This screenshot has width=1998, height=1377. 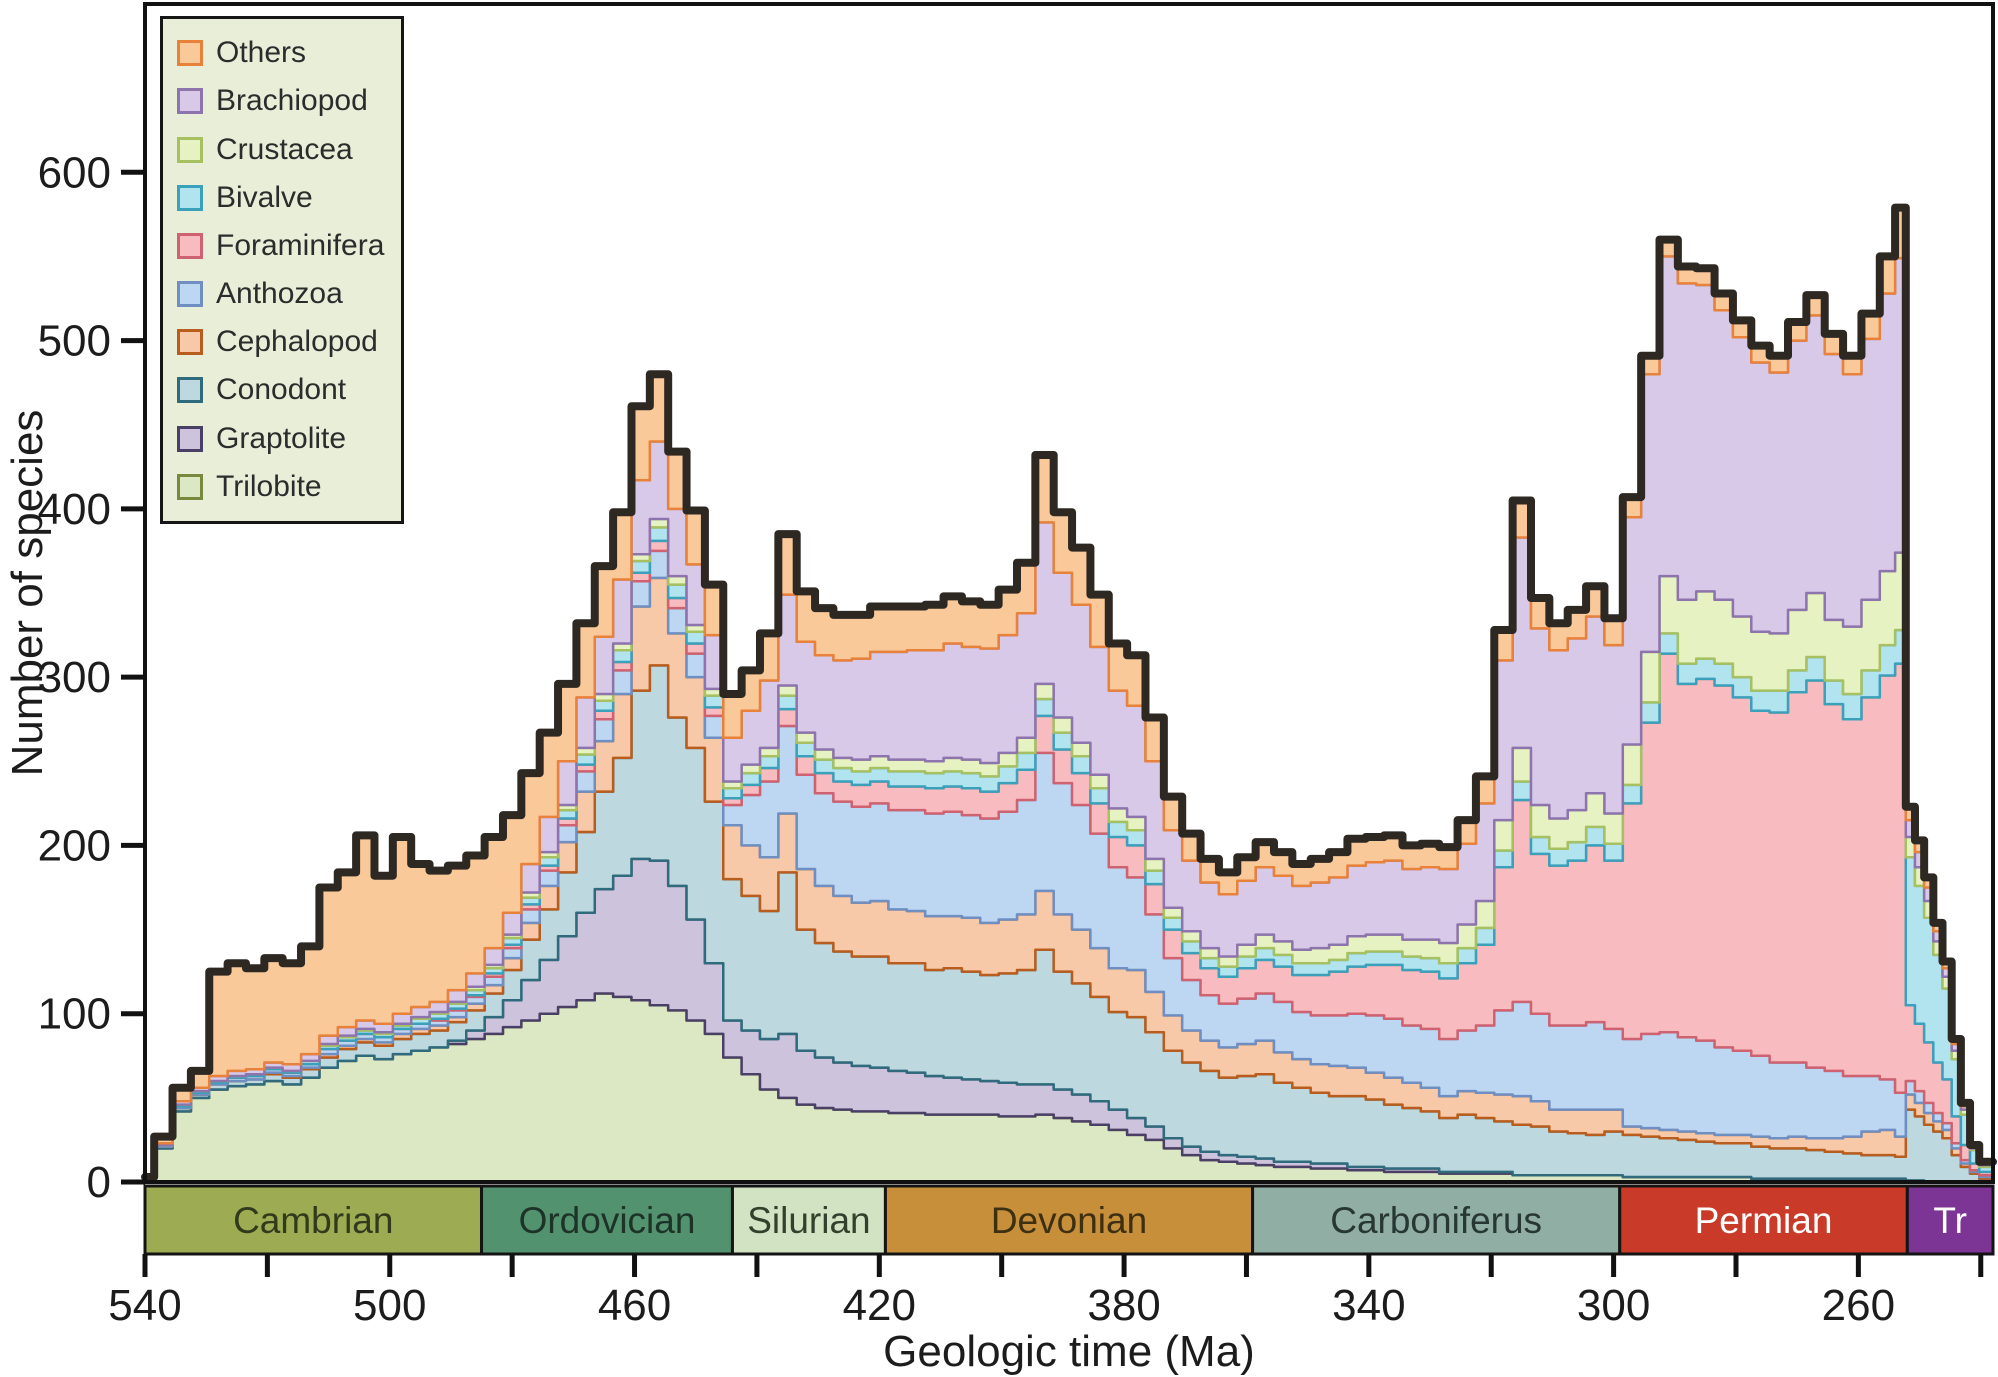 I want to click on period-label-ordovician: Ordovician, so click(x=607, y=1220).